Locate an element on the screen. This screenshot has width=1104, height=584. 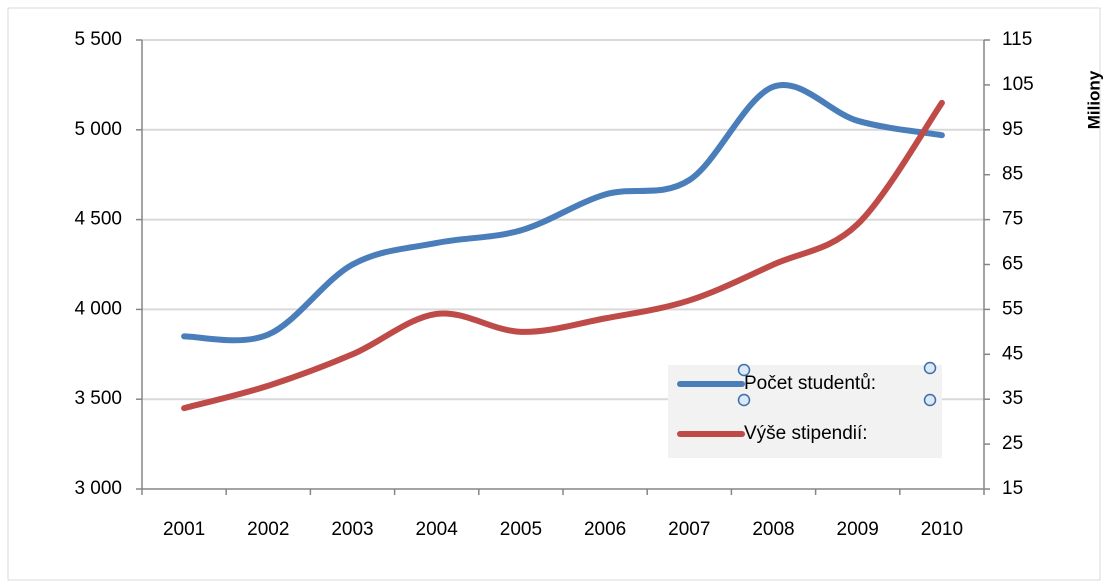
y-tick-label: 3 500 is located at coordinates (98, 398).